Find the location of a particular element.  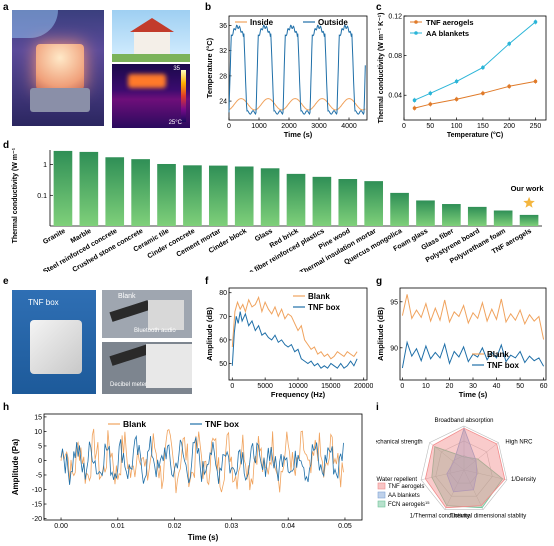

x-tick-label: 40 is located at coordinates (497, 386).